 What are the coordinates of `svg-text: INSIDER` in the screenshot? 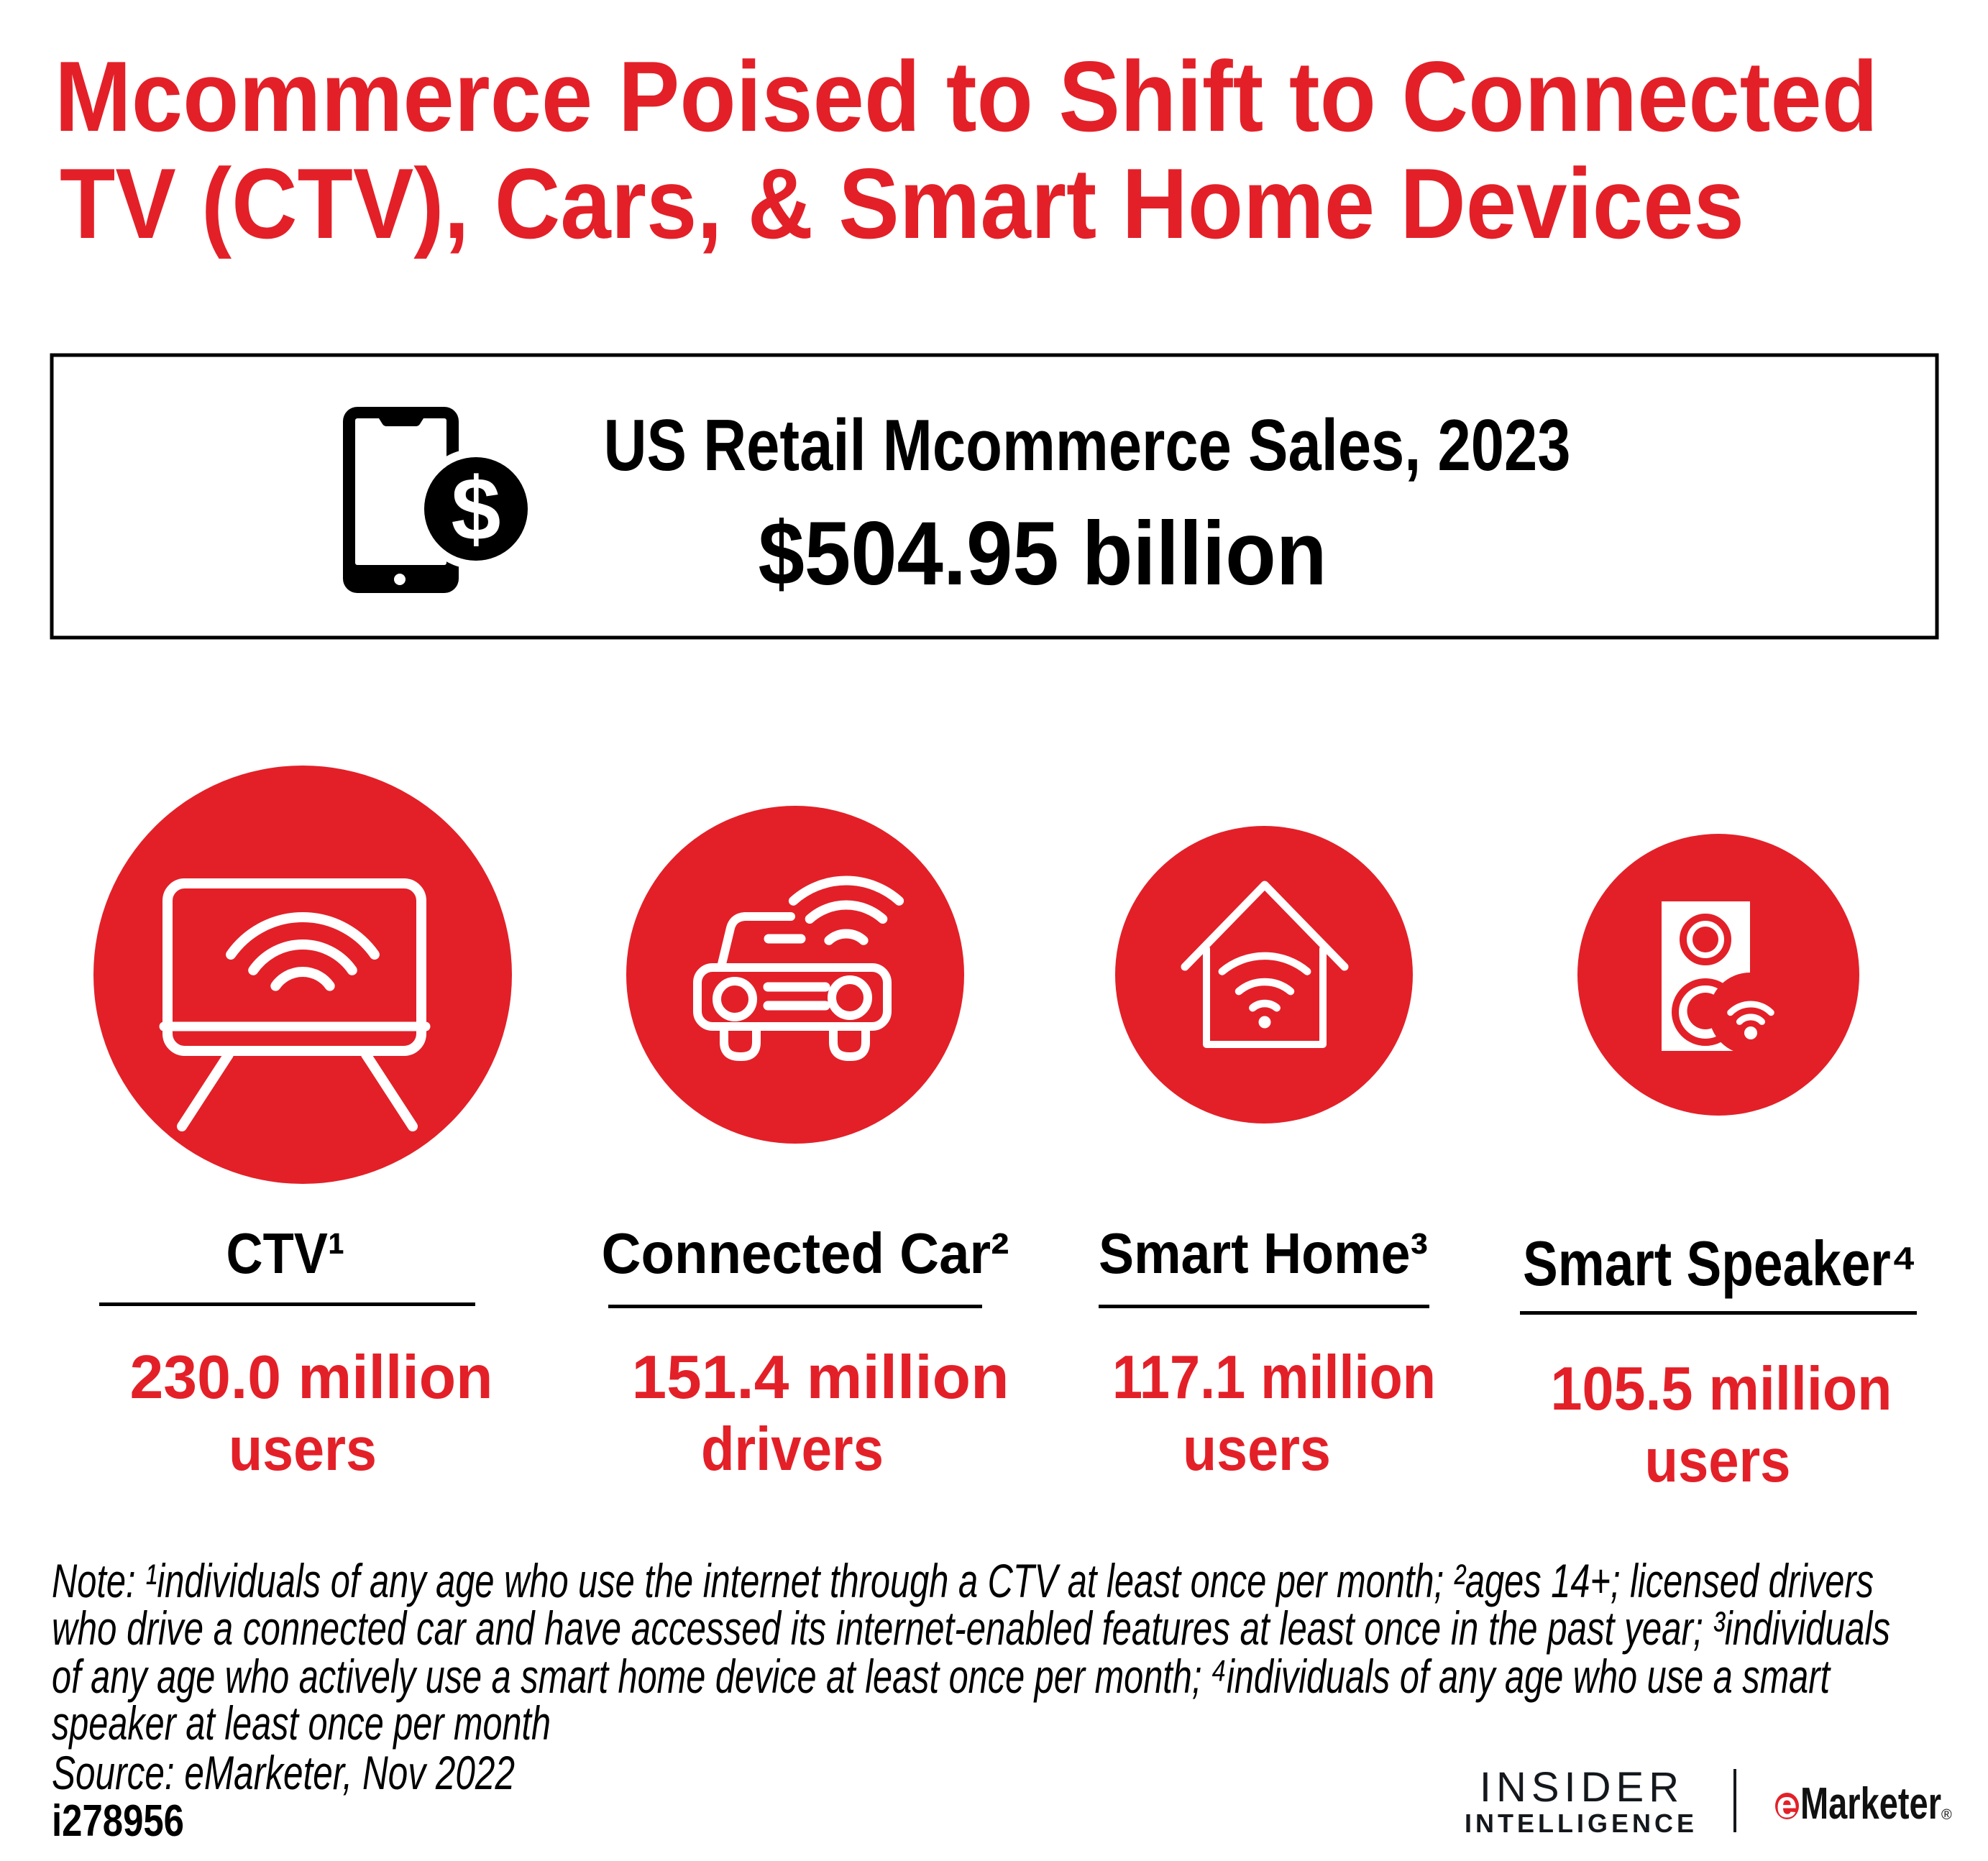 It's located at (1582, 1787).